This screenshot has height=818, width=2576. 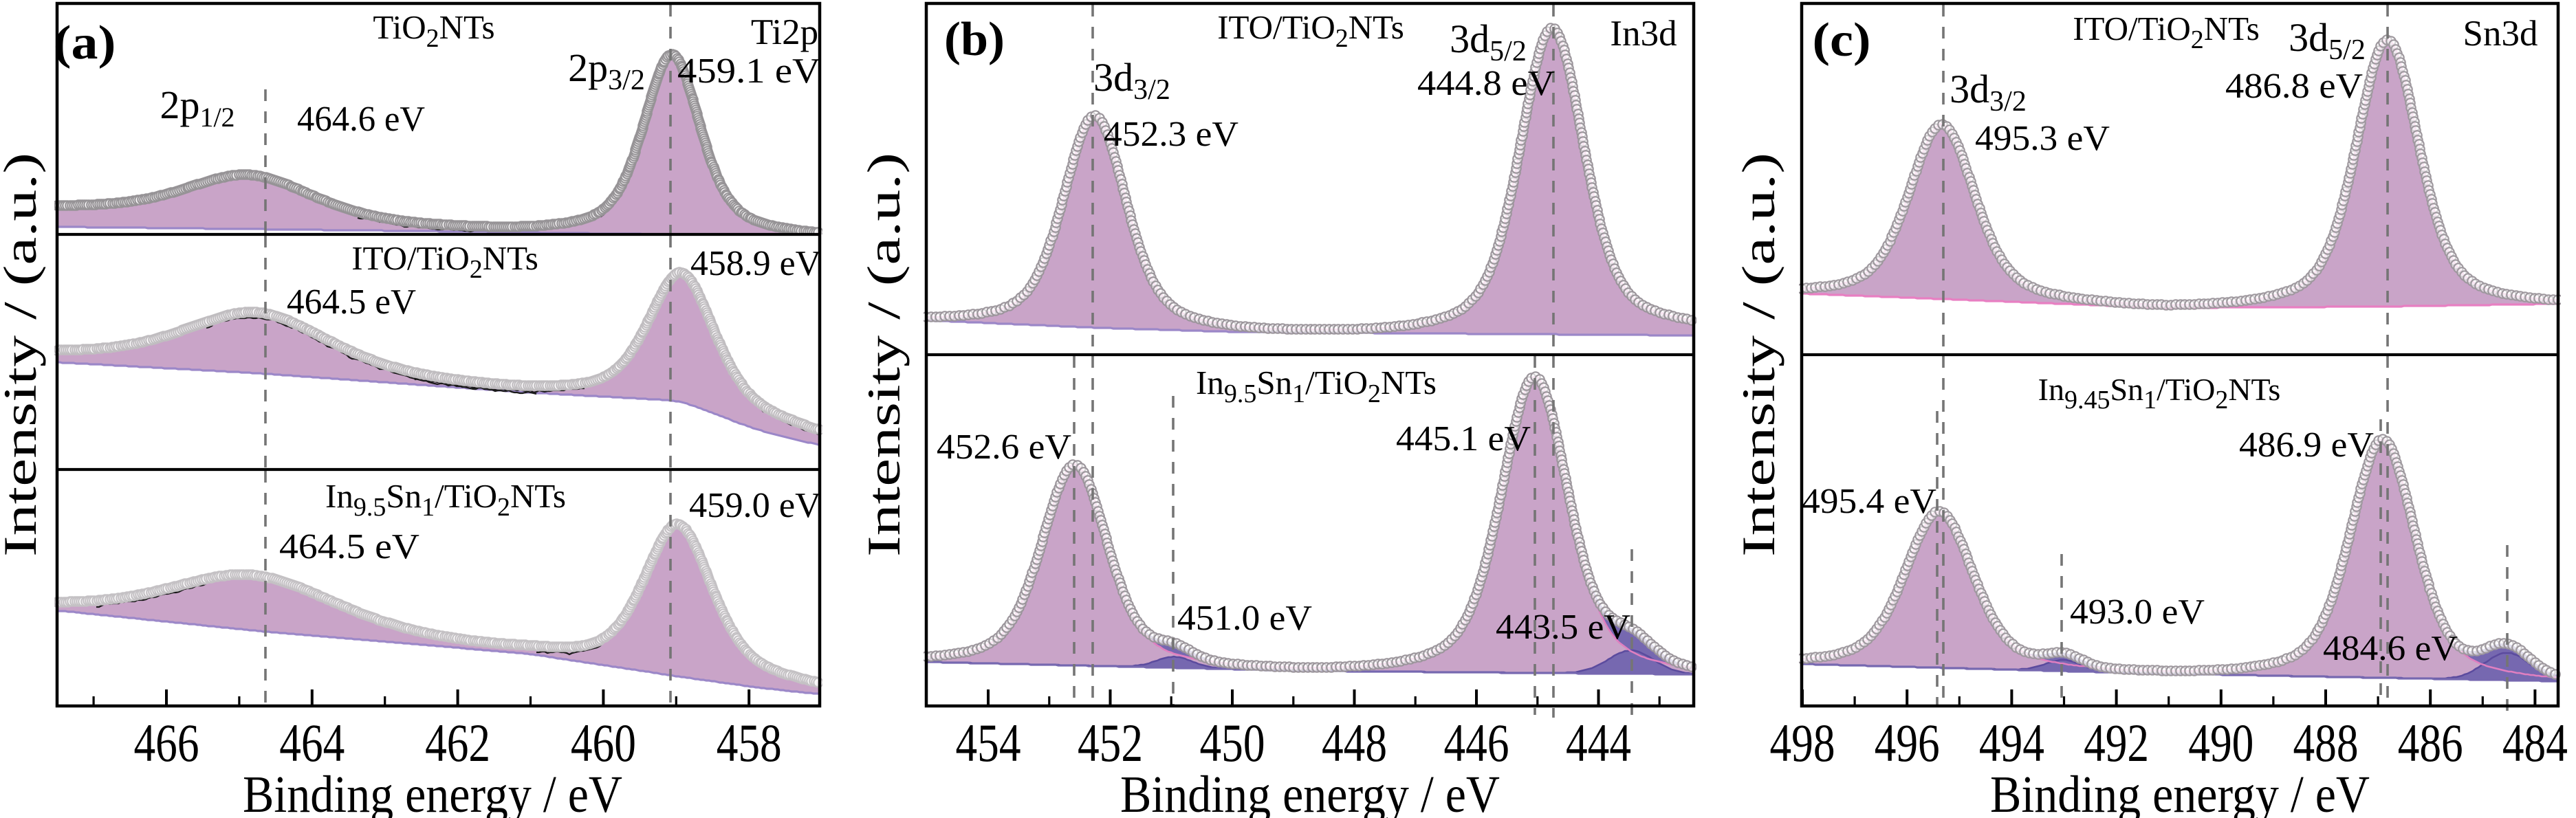 What do you see at coordinates (361, 119) in the screenshot?
I see `svg-text: 464.6 eV` at bounding box center [361, 119].